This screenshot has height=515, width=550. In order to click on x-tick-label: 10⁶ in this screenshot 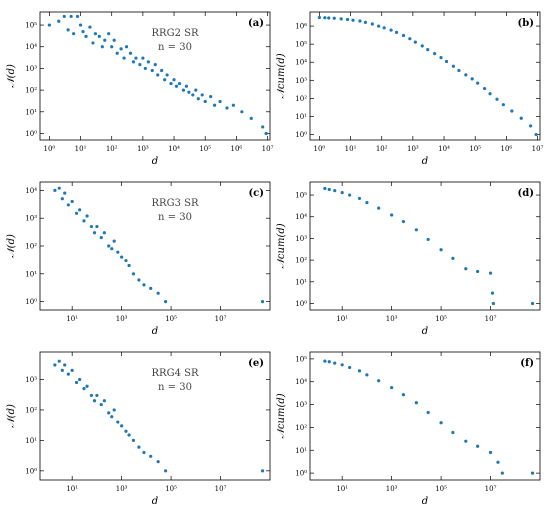, I will do `click(507, 149)`.